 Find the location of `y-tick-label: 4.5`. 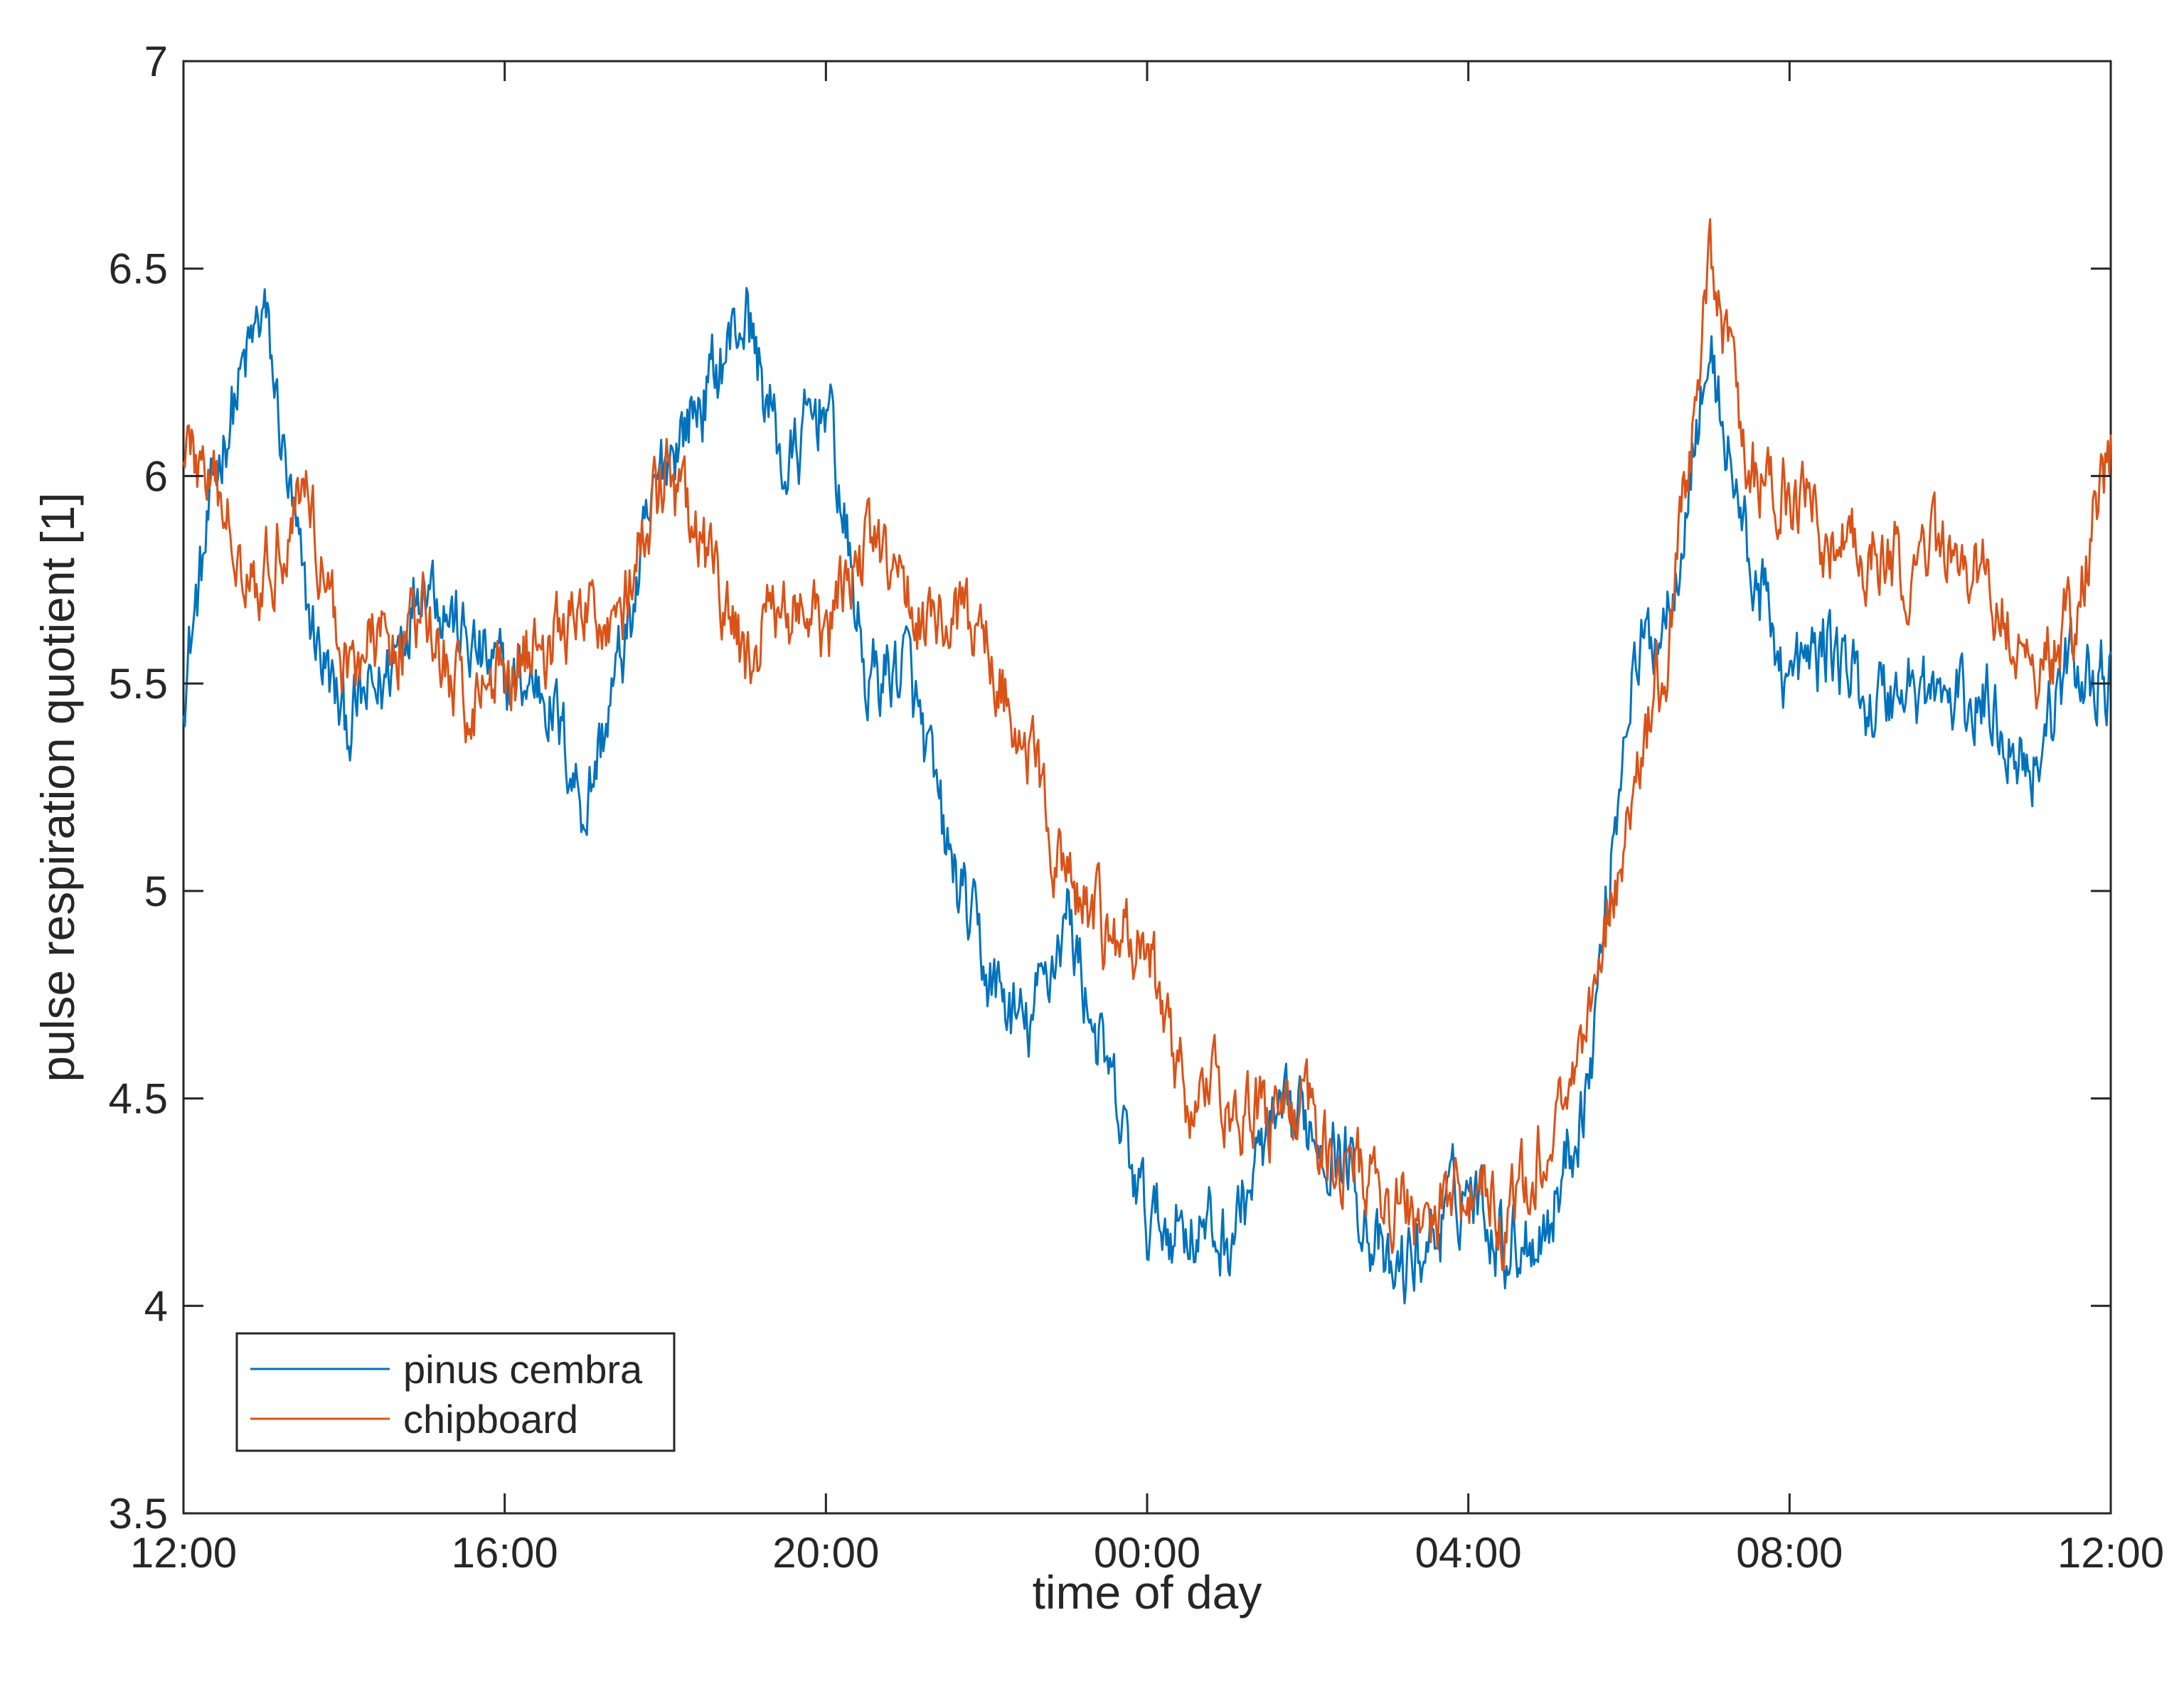

y-tick-label: 4.5 is located at coordinates (138, 1099).